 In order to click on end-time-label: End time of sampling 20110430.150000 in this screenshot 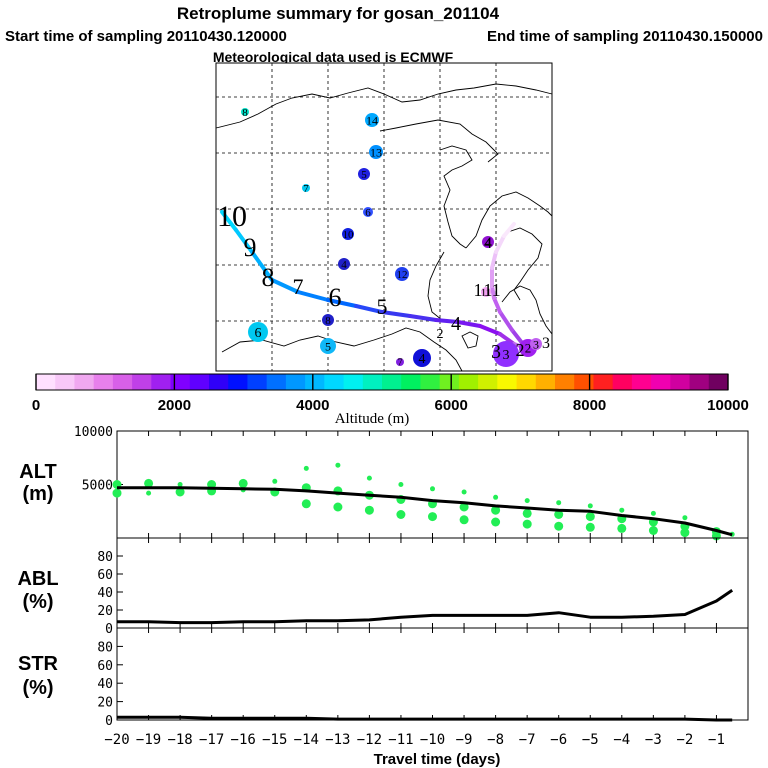, I will do `click(625, 36)`.